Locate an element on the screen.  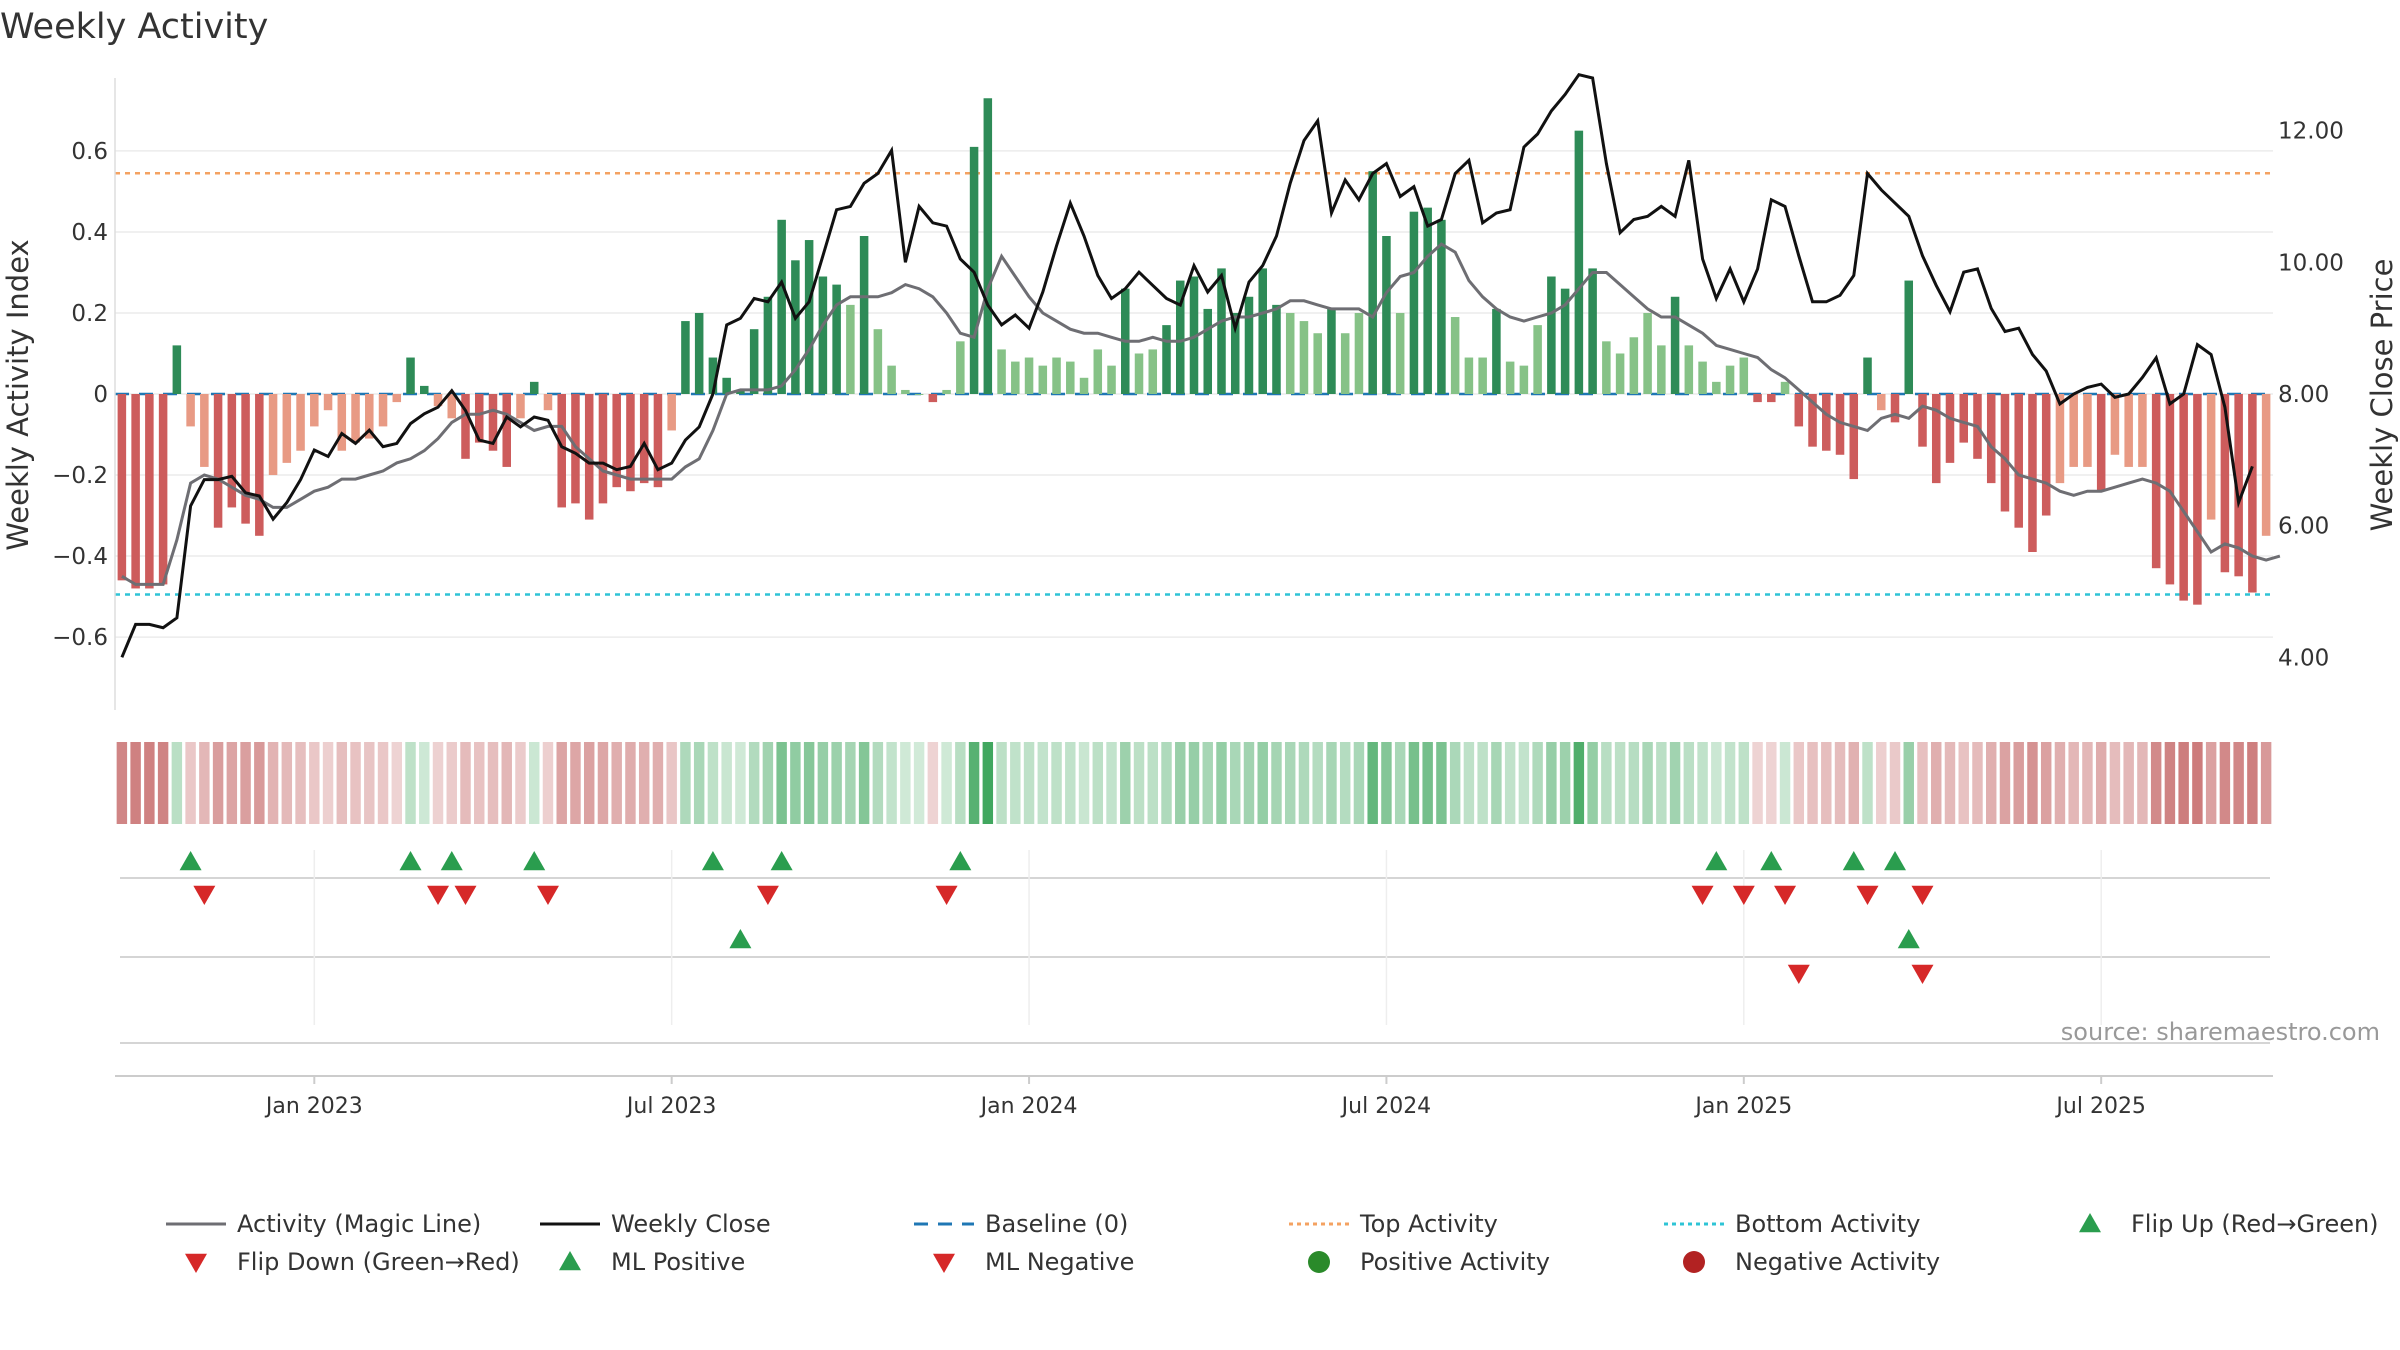
y2-tick-label: 10.00 is located at coordinates (2311, 263).